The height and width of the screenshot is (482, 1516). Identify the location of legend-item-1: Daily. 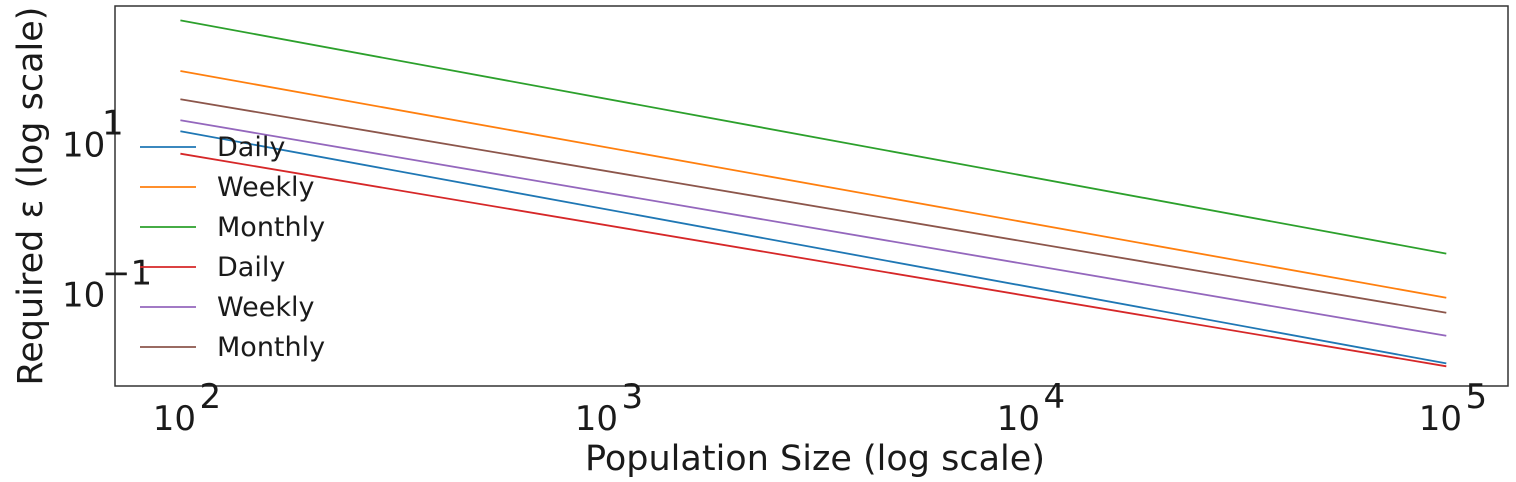
(212, 147).